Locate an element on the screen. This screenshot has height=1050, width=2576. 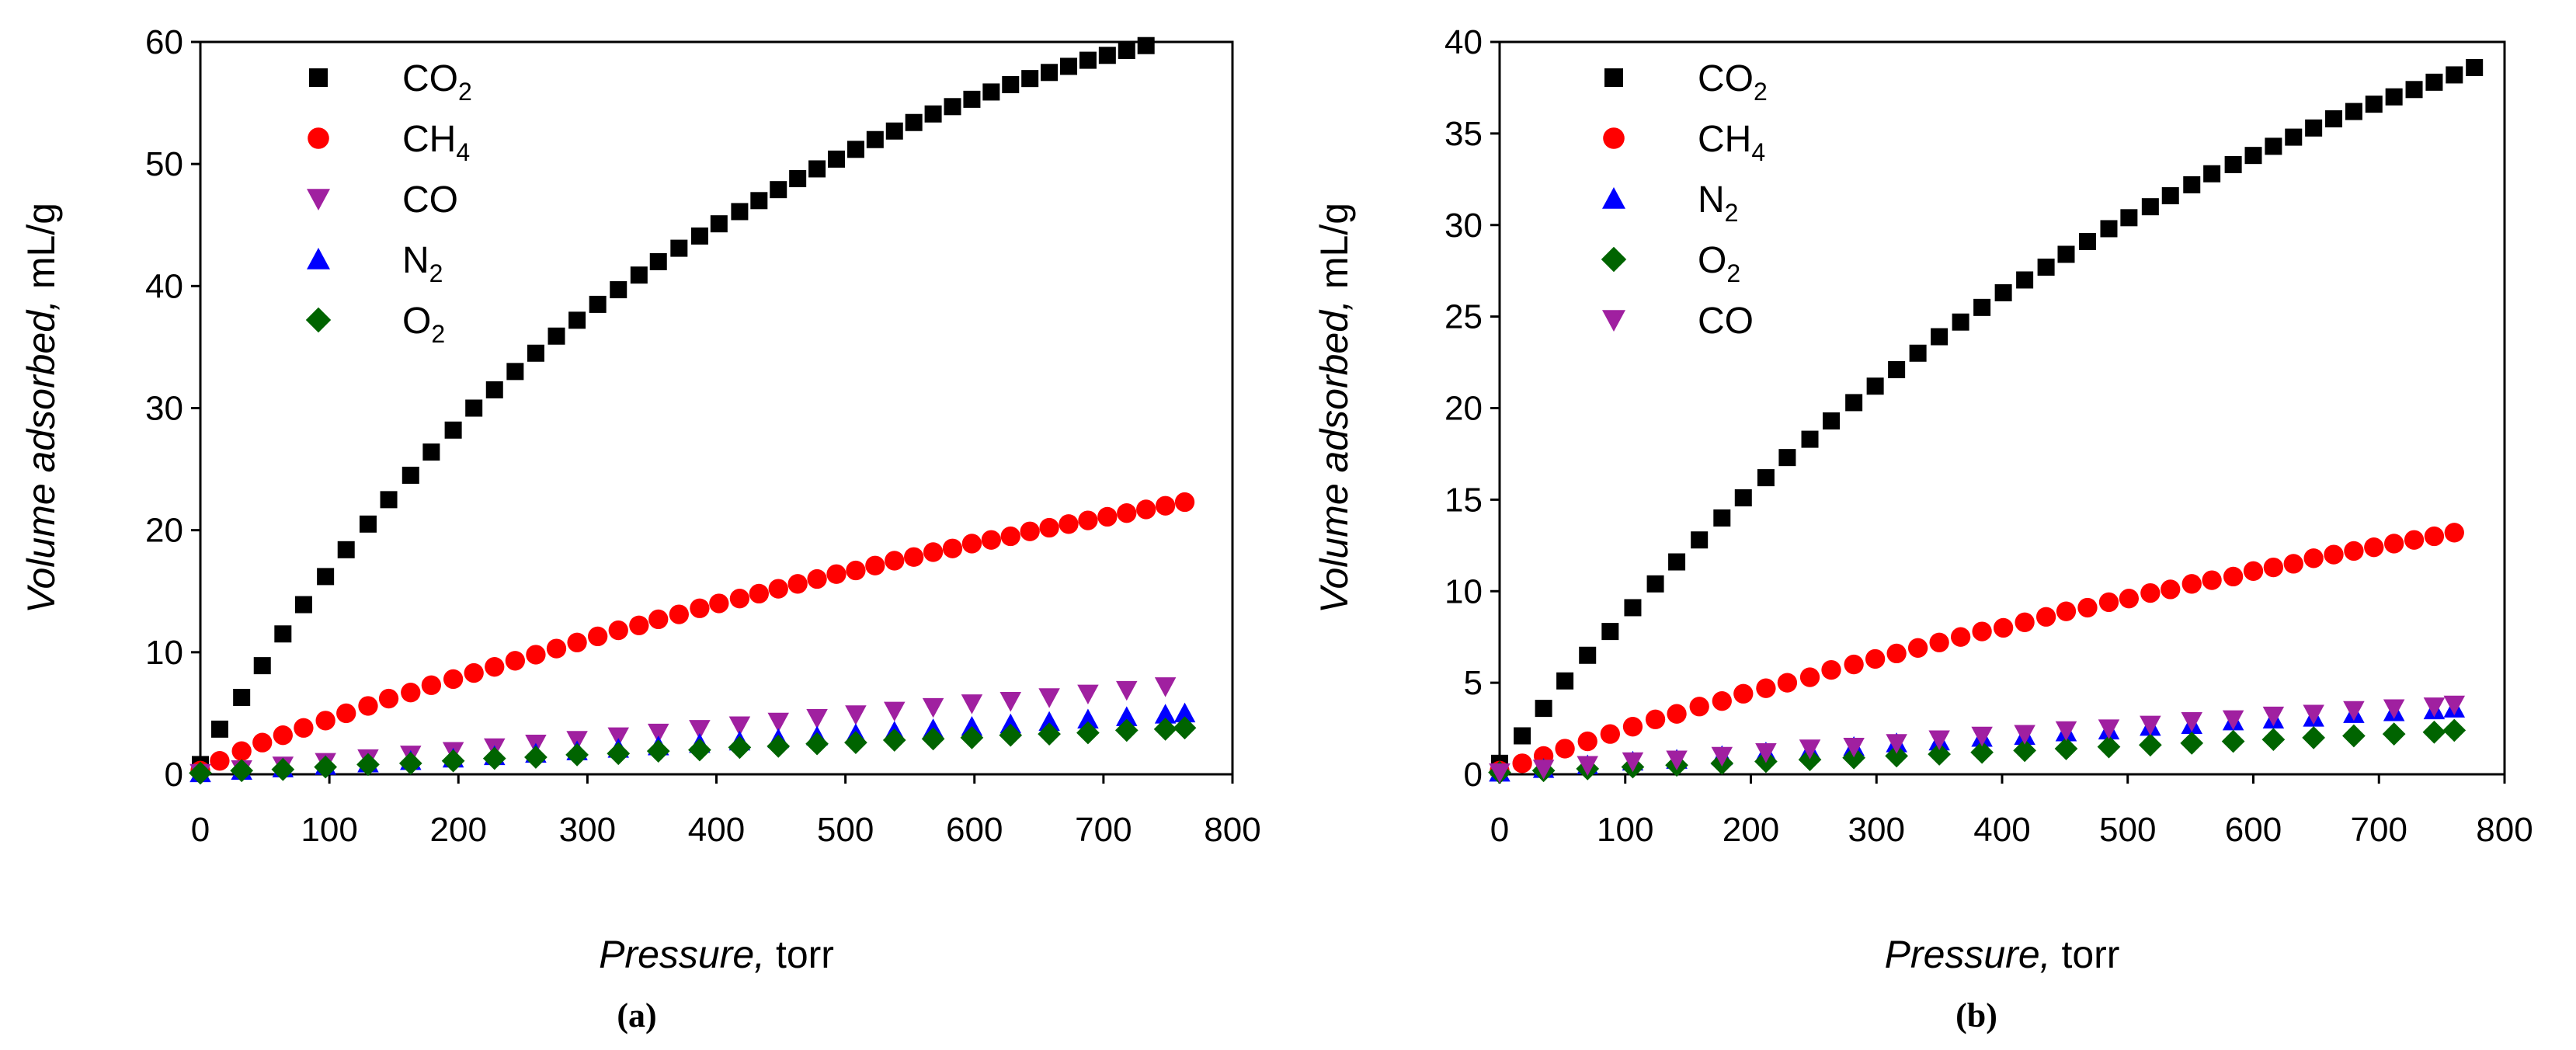
y-tick-label: 50 is located at coordinates (164, 164).